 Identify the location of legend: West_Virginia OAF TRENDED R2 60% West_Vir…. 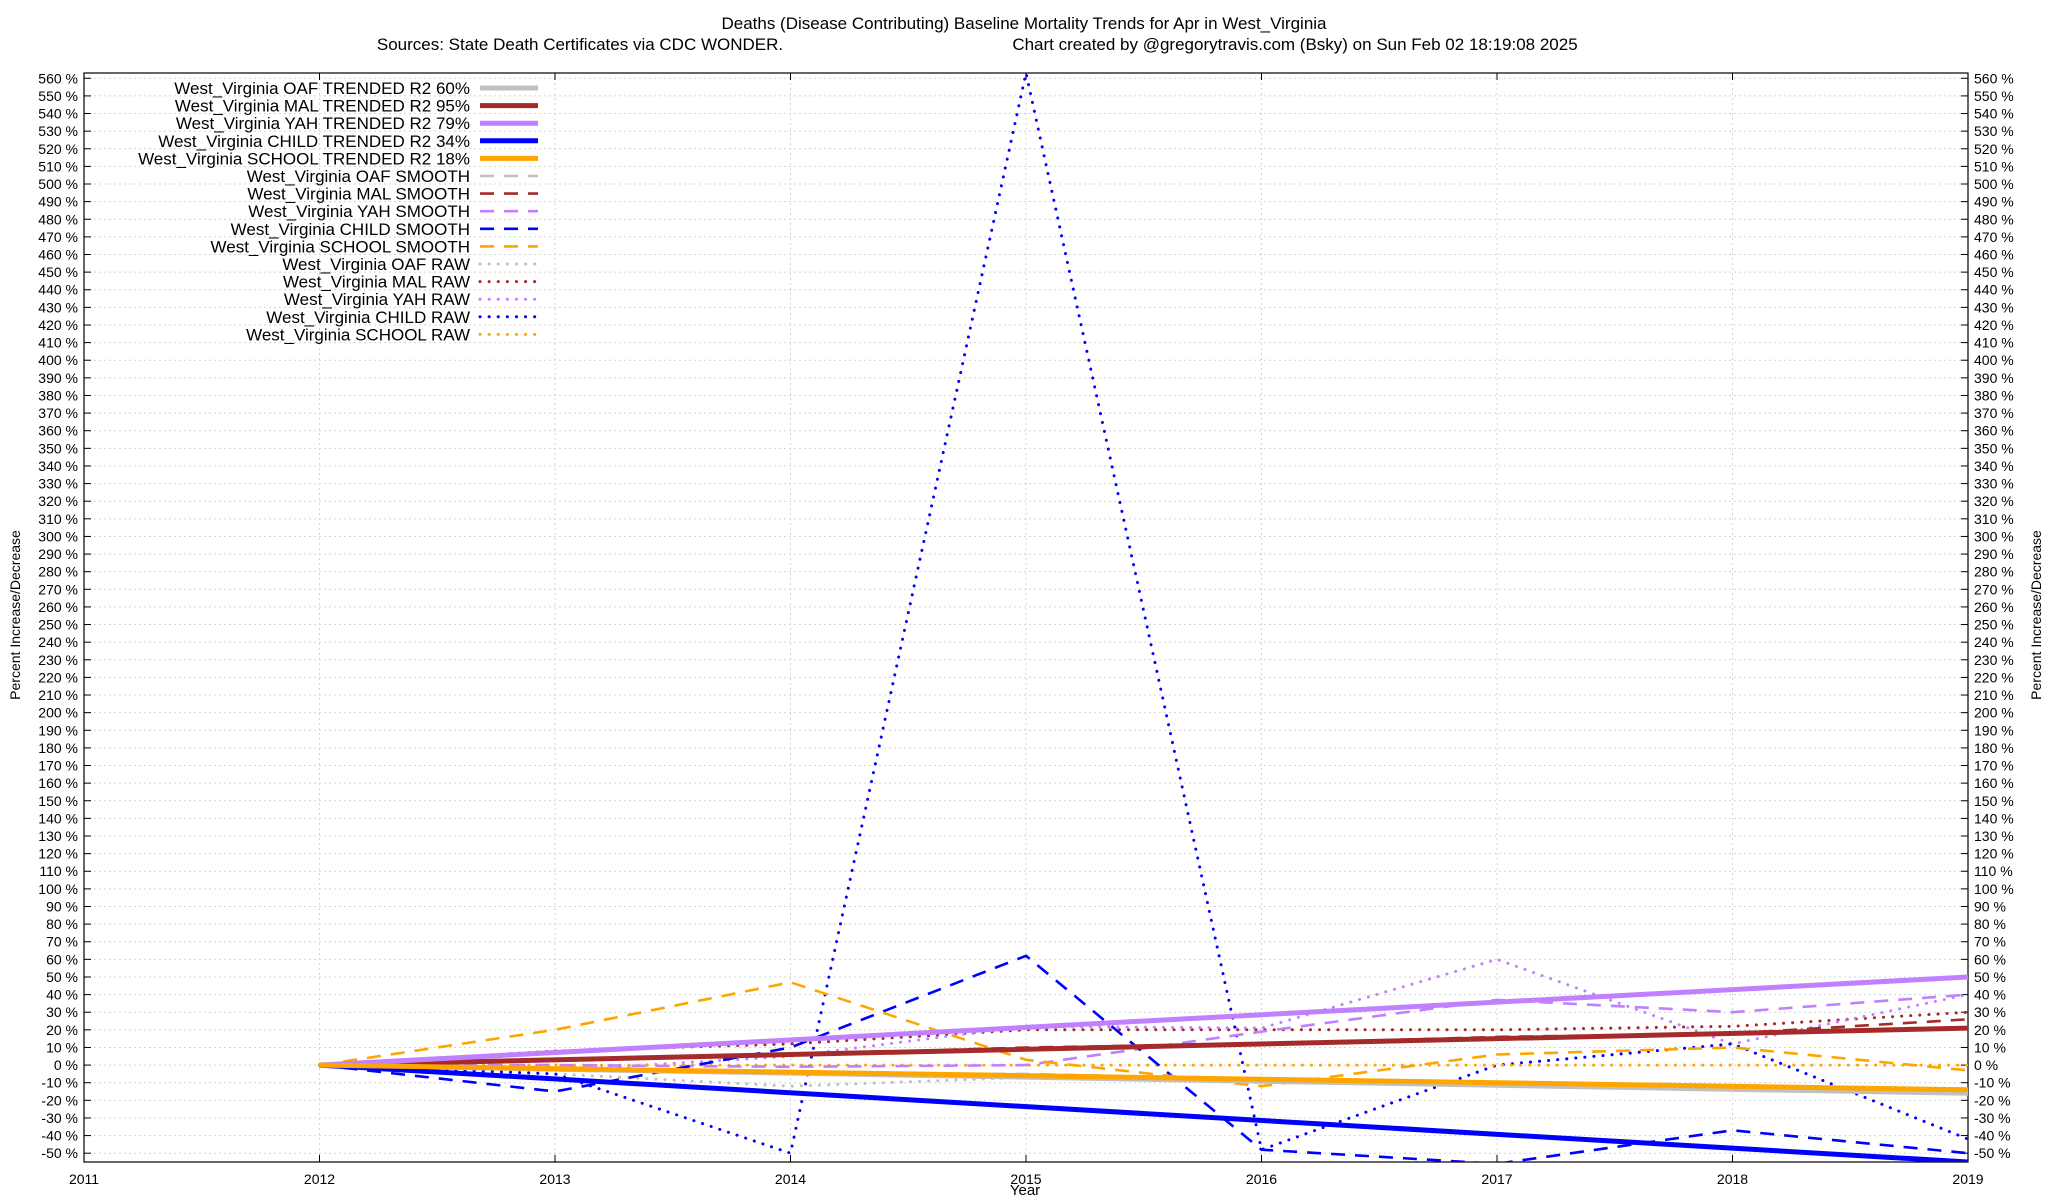
(339, 211).